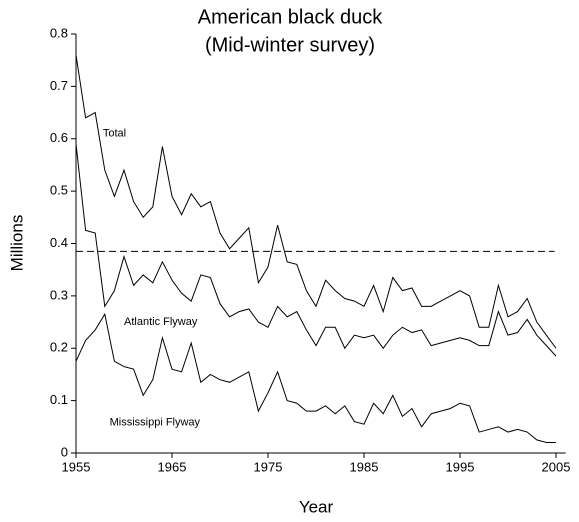 The height and width of the screenshot is (522, 579). I want to click on chart-subtitle: (Mid-winter survey), so click(290, 45).